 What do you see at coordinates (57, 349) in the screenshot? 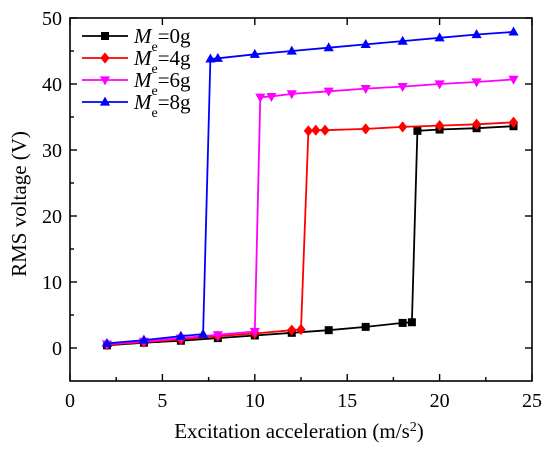
I see `y-tick-label: 0` at bounding box center [57, 349].